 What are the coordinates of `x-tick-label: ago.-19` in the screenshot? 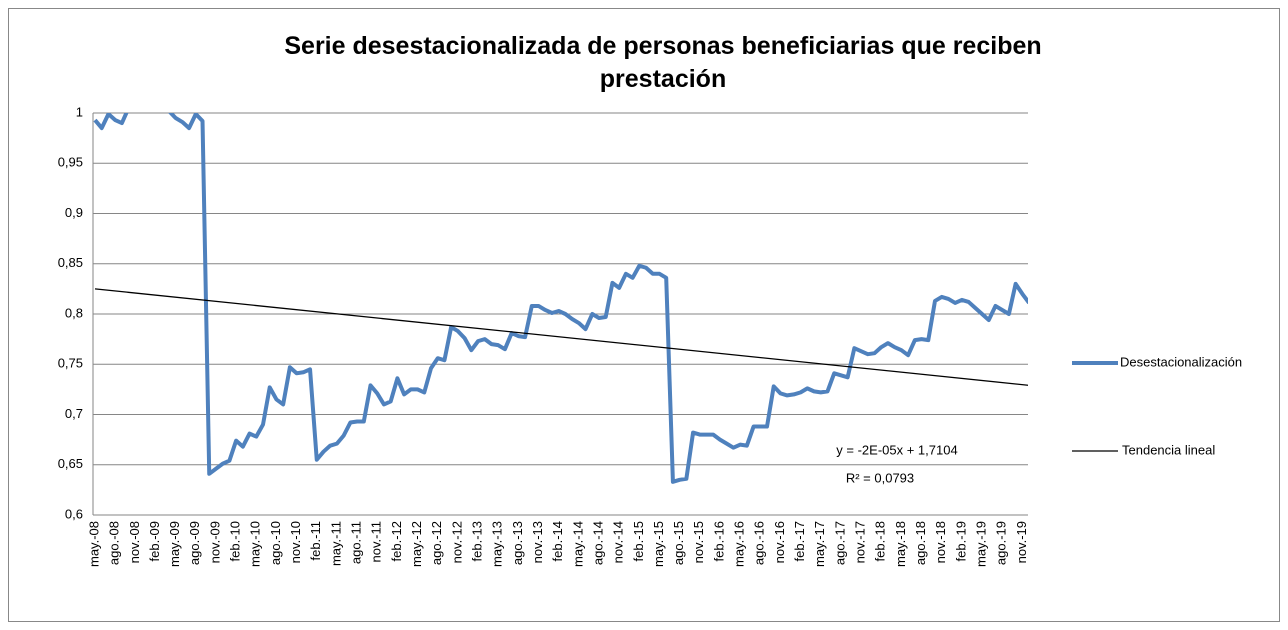 It's located at (1001, 543).